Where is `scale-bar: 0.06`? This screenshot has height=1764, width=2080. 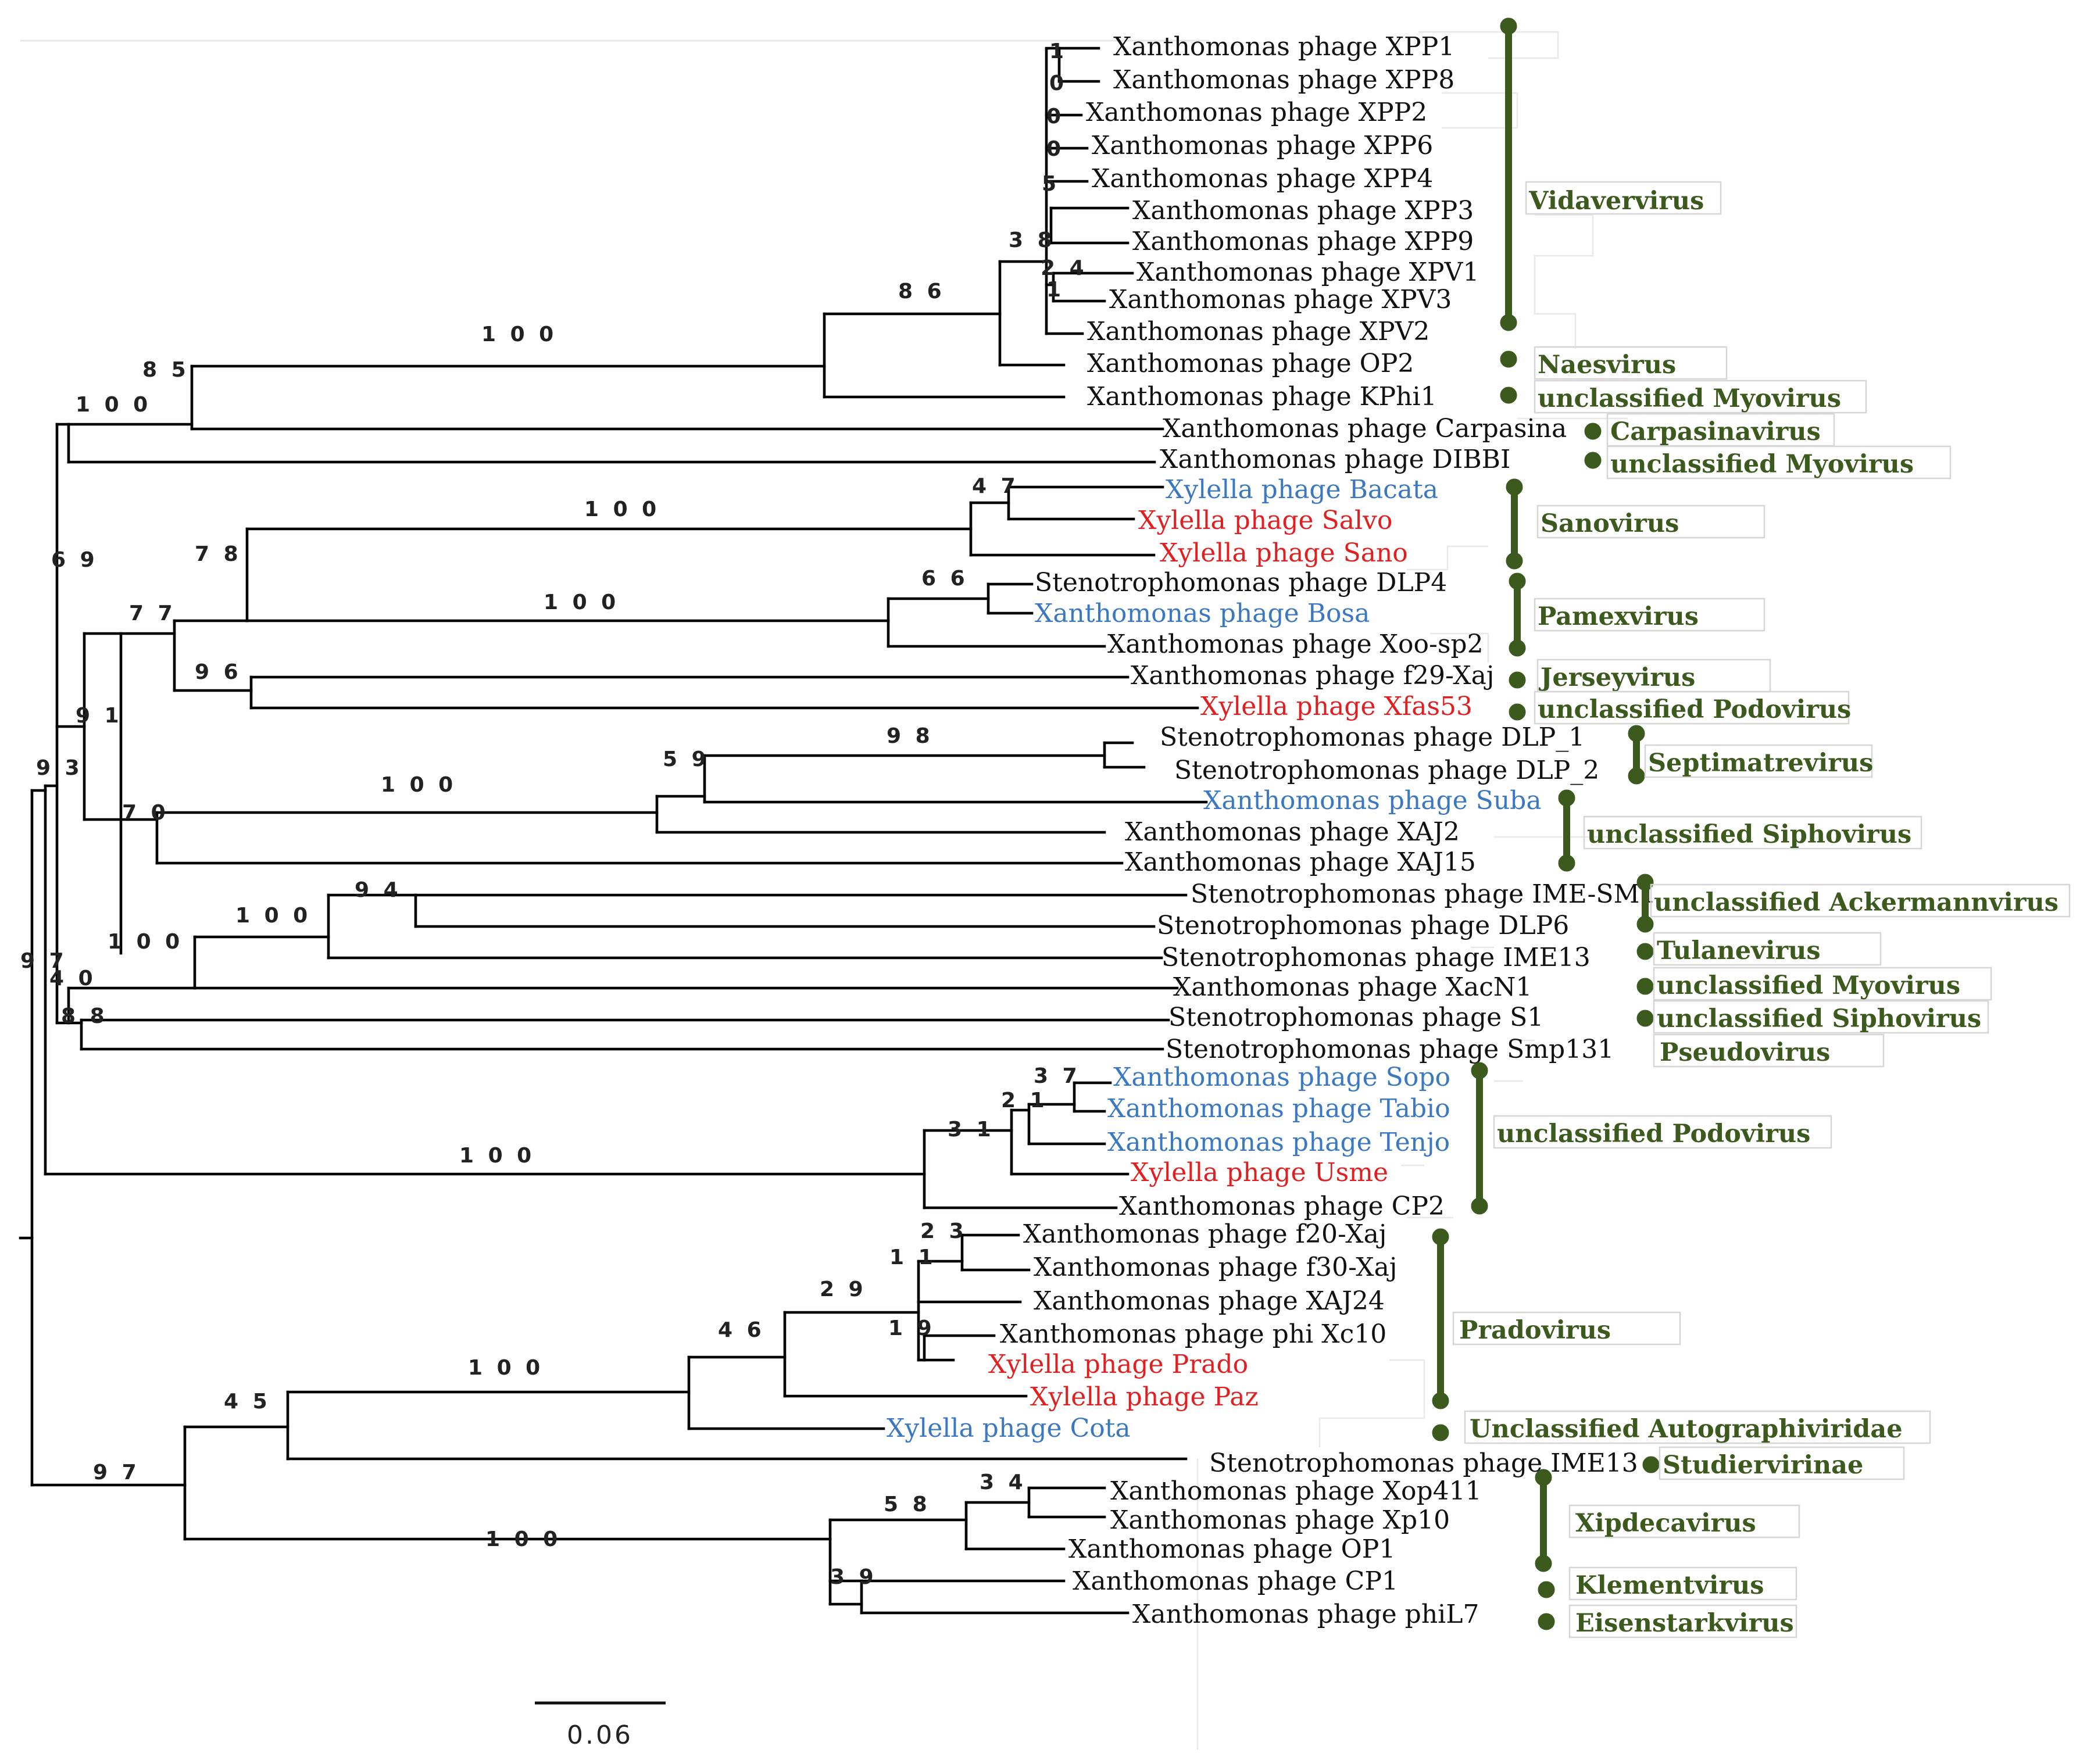
scale-bar: 0.06 is located at coordinates (600, 1725).